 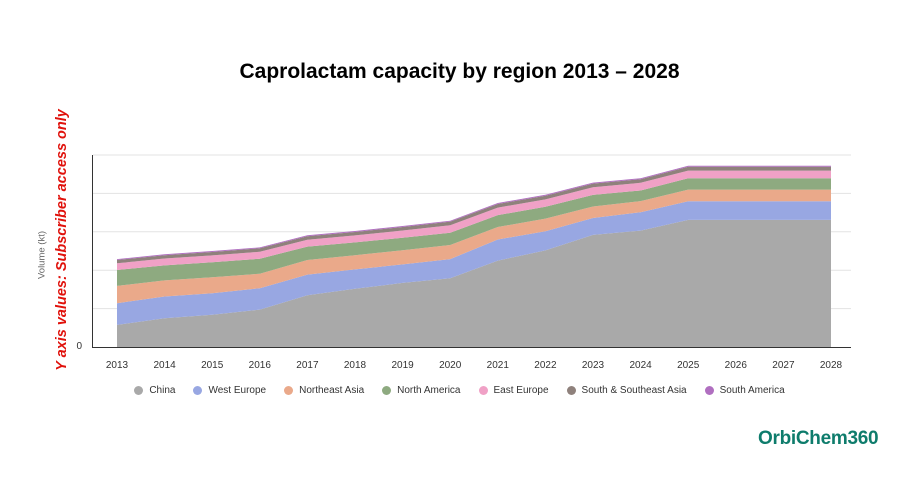 I want to click on legend-item: China, so click(x=154, y=390).